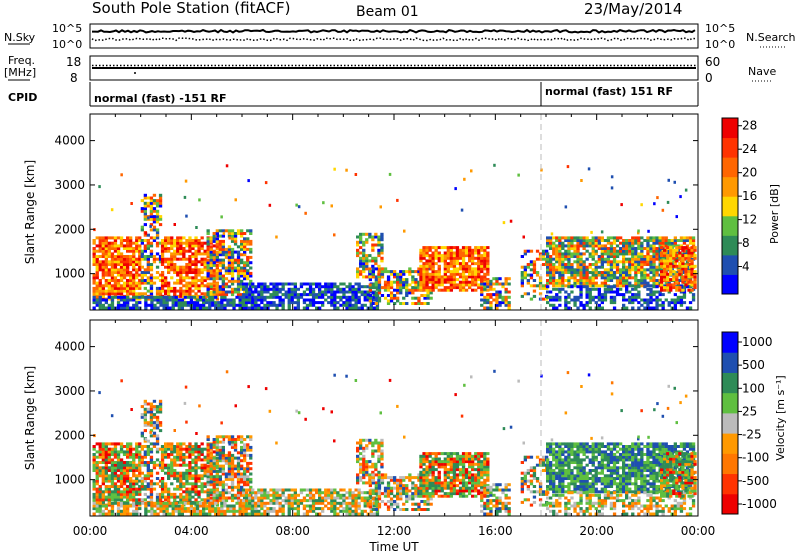 The width and height of the screenshot is (800, 558). What do you see at coordinates (393, 31) in the screenshot?
I see `noise-sky-trace` at bounding box center [393, 31].